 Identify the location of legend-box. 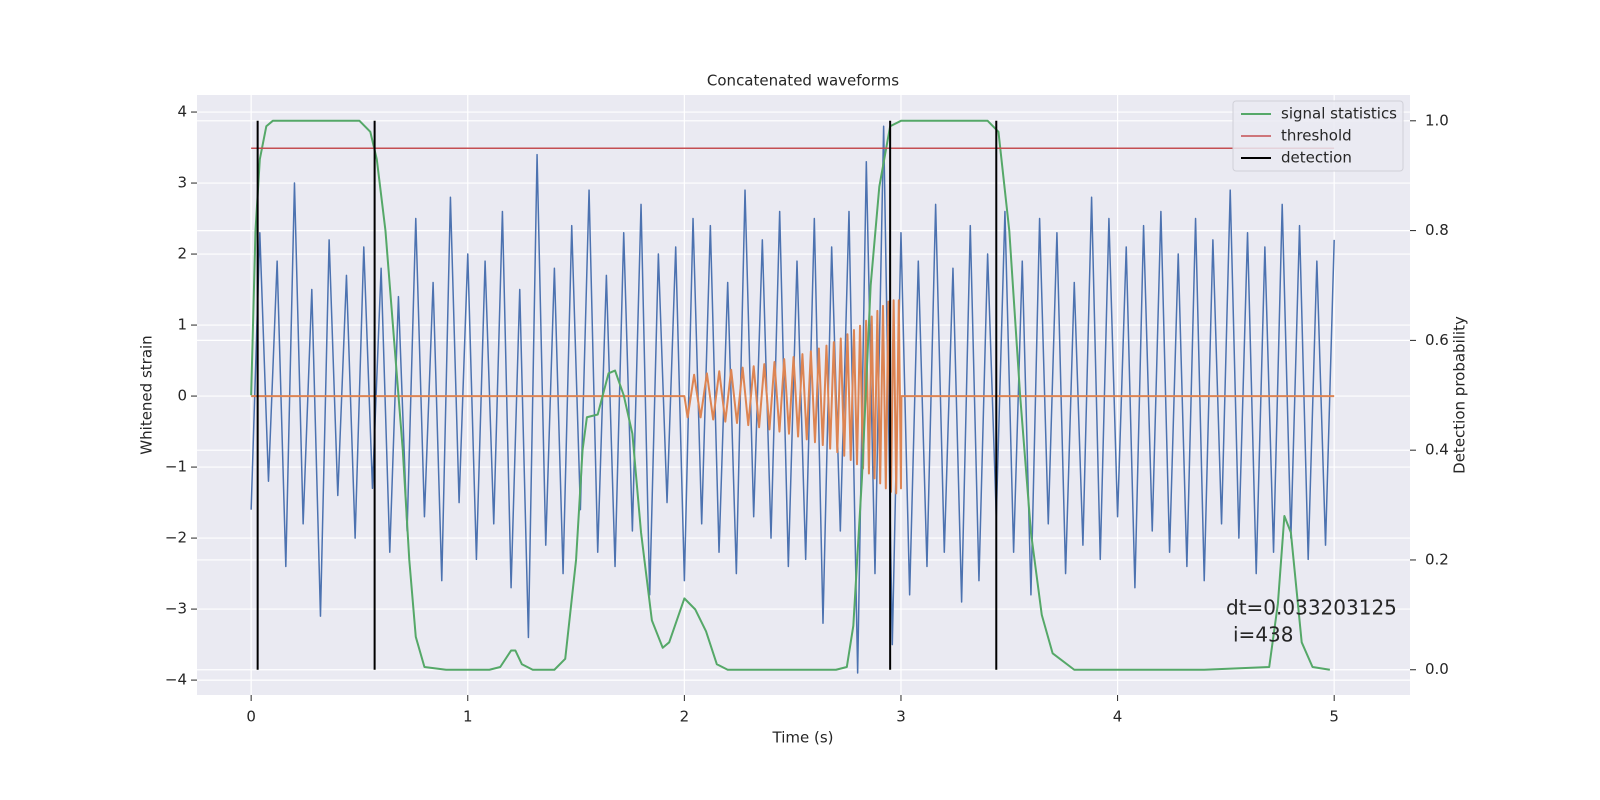
(1318, 136).